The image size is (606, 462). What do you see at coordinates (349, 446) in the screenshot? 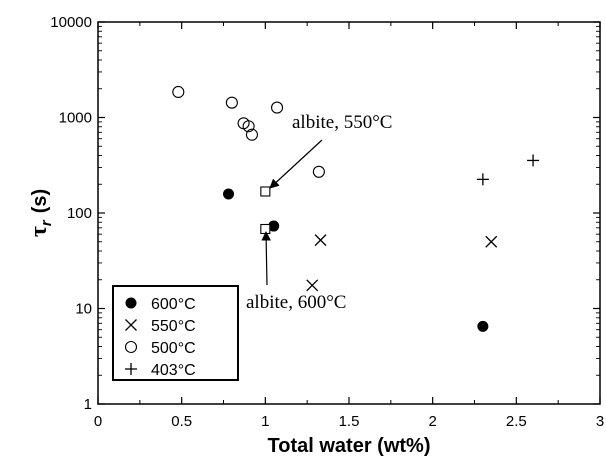
I see `x-axis-title: Total water (wt%)` at bounding box center [349, 446].